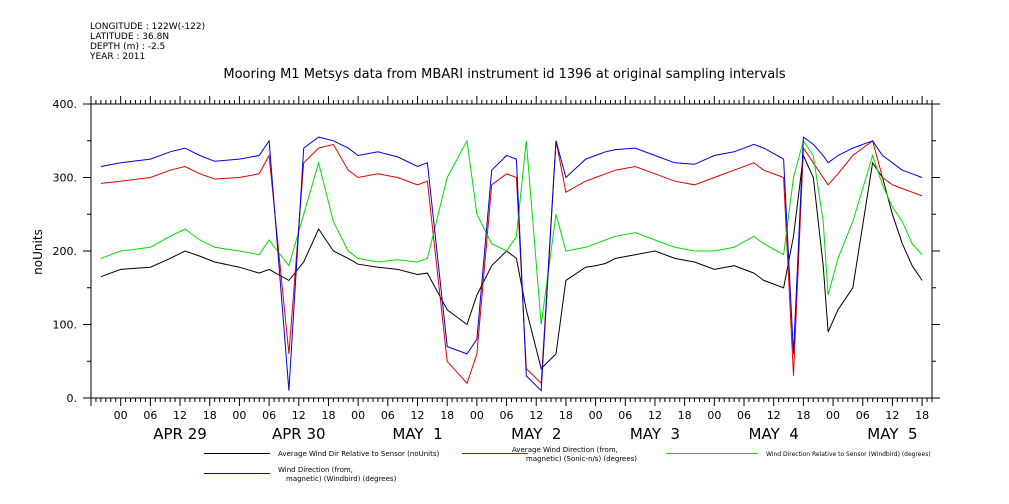 This screenshot has height=504, width=1009. I want to click on longitude-label: LONGITUDE : 122W(-122), so click(148, 27).